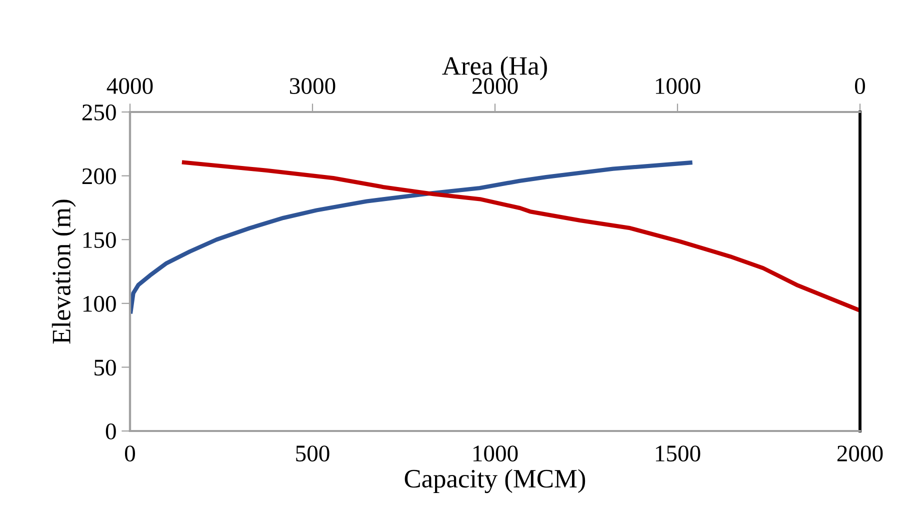  What do you see at coordinates (313, 86) in the screenshot?
I see `x2-tick-label: 3000` at bounding box center [313, 86].